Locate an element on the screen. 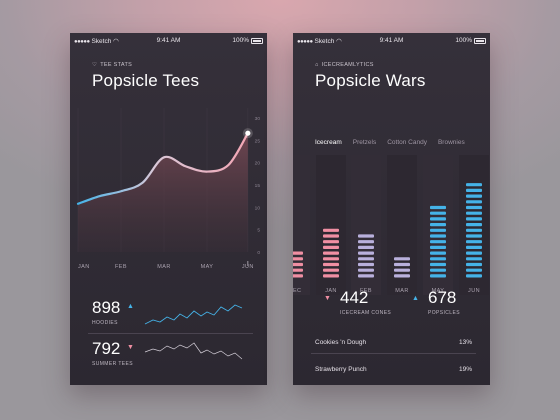 The height and width of the screenshot is (420, 560). y-tick-label: 30 is located at coordinates (258, 119).